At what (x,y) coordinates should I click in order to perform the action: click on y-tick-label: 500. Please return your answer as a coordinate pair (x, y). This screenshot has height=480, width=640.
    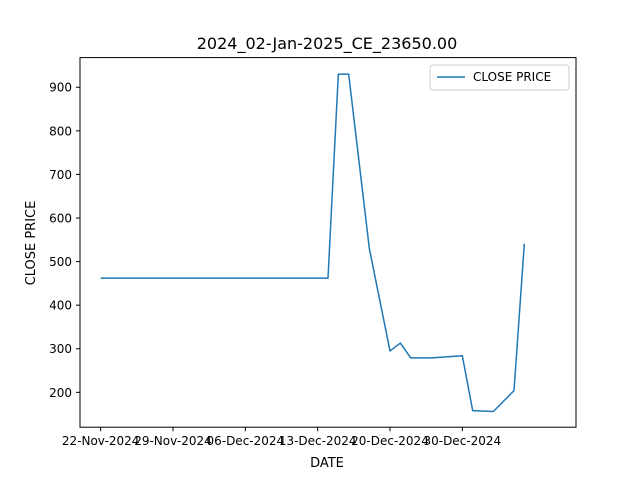
    Looking at the image, I should click on (60, 262).